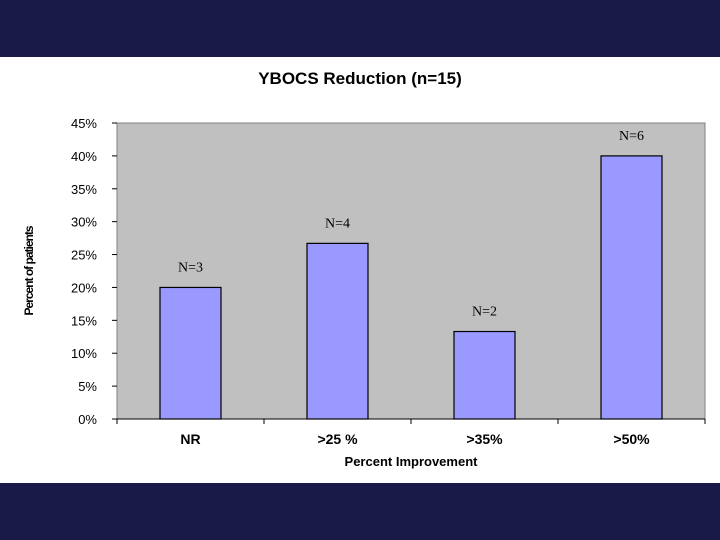  What do you see at coordinates (87, 419) in the screenshot?
I see `y-tick-label: 0%` at bounding box center [87, 419].